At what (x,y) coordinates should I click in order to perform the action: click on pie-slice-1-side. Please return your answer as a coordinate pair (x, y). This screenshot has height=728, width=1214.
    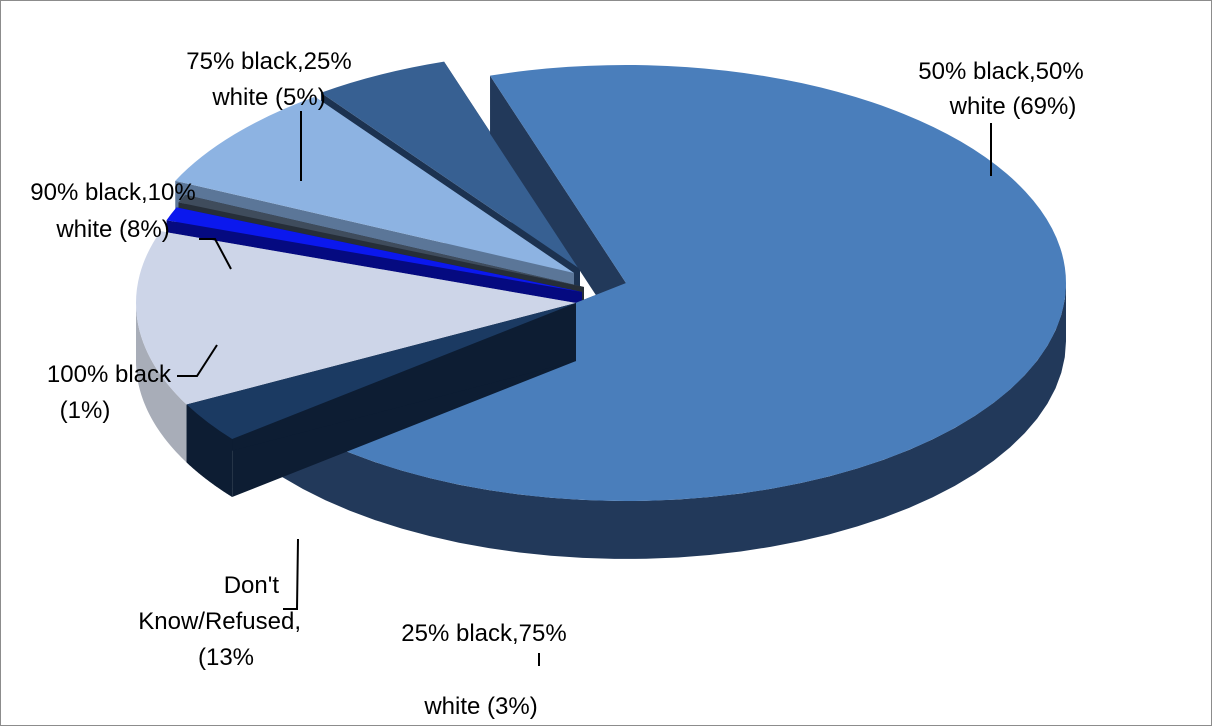
    Looking at the image, I should click on (209, 451).